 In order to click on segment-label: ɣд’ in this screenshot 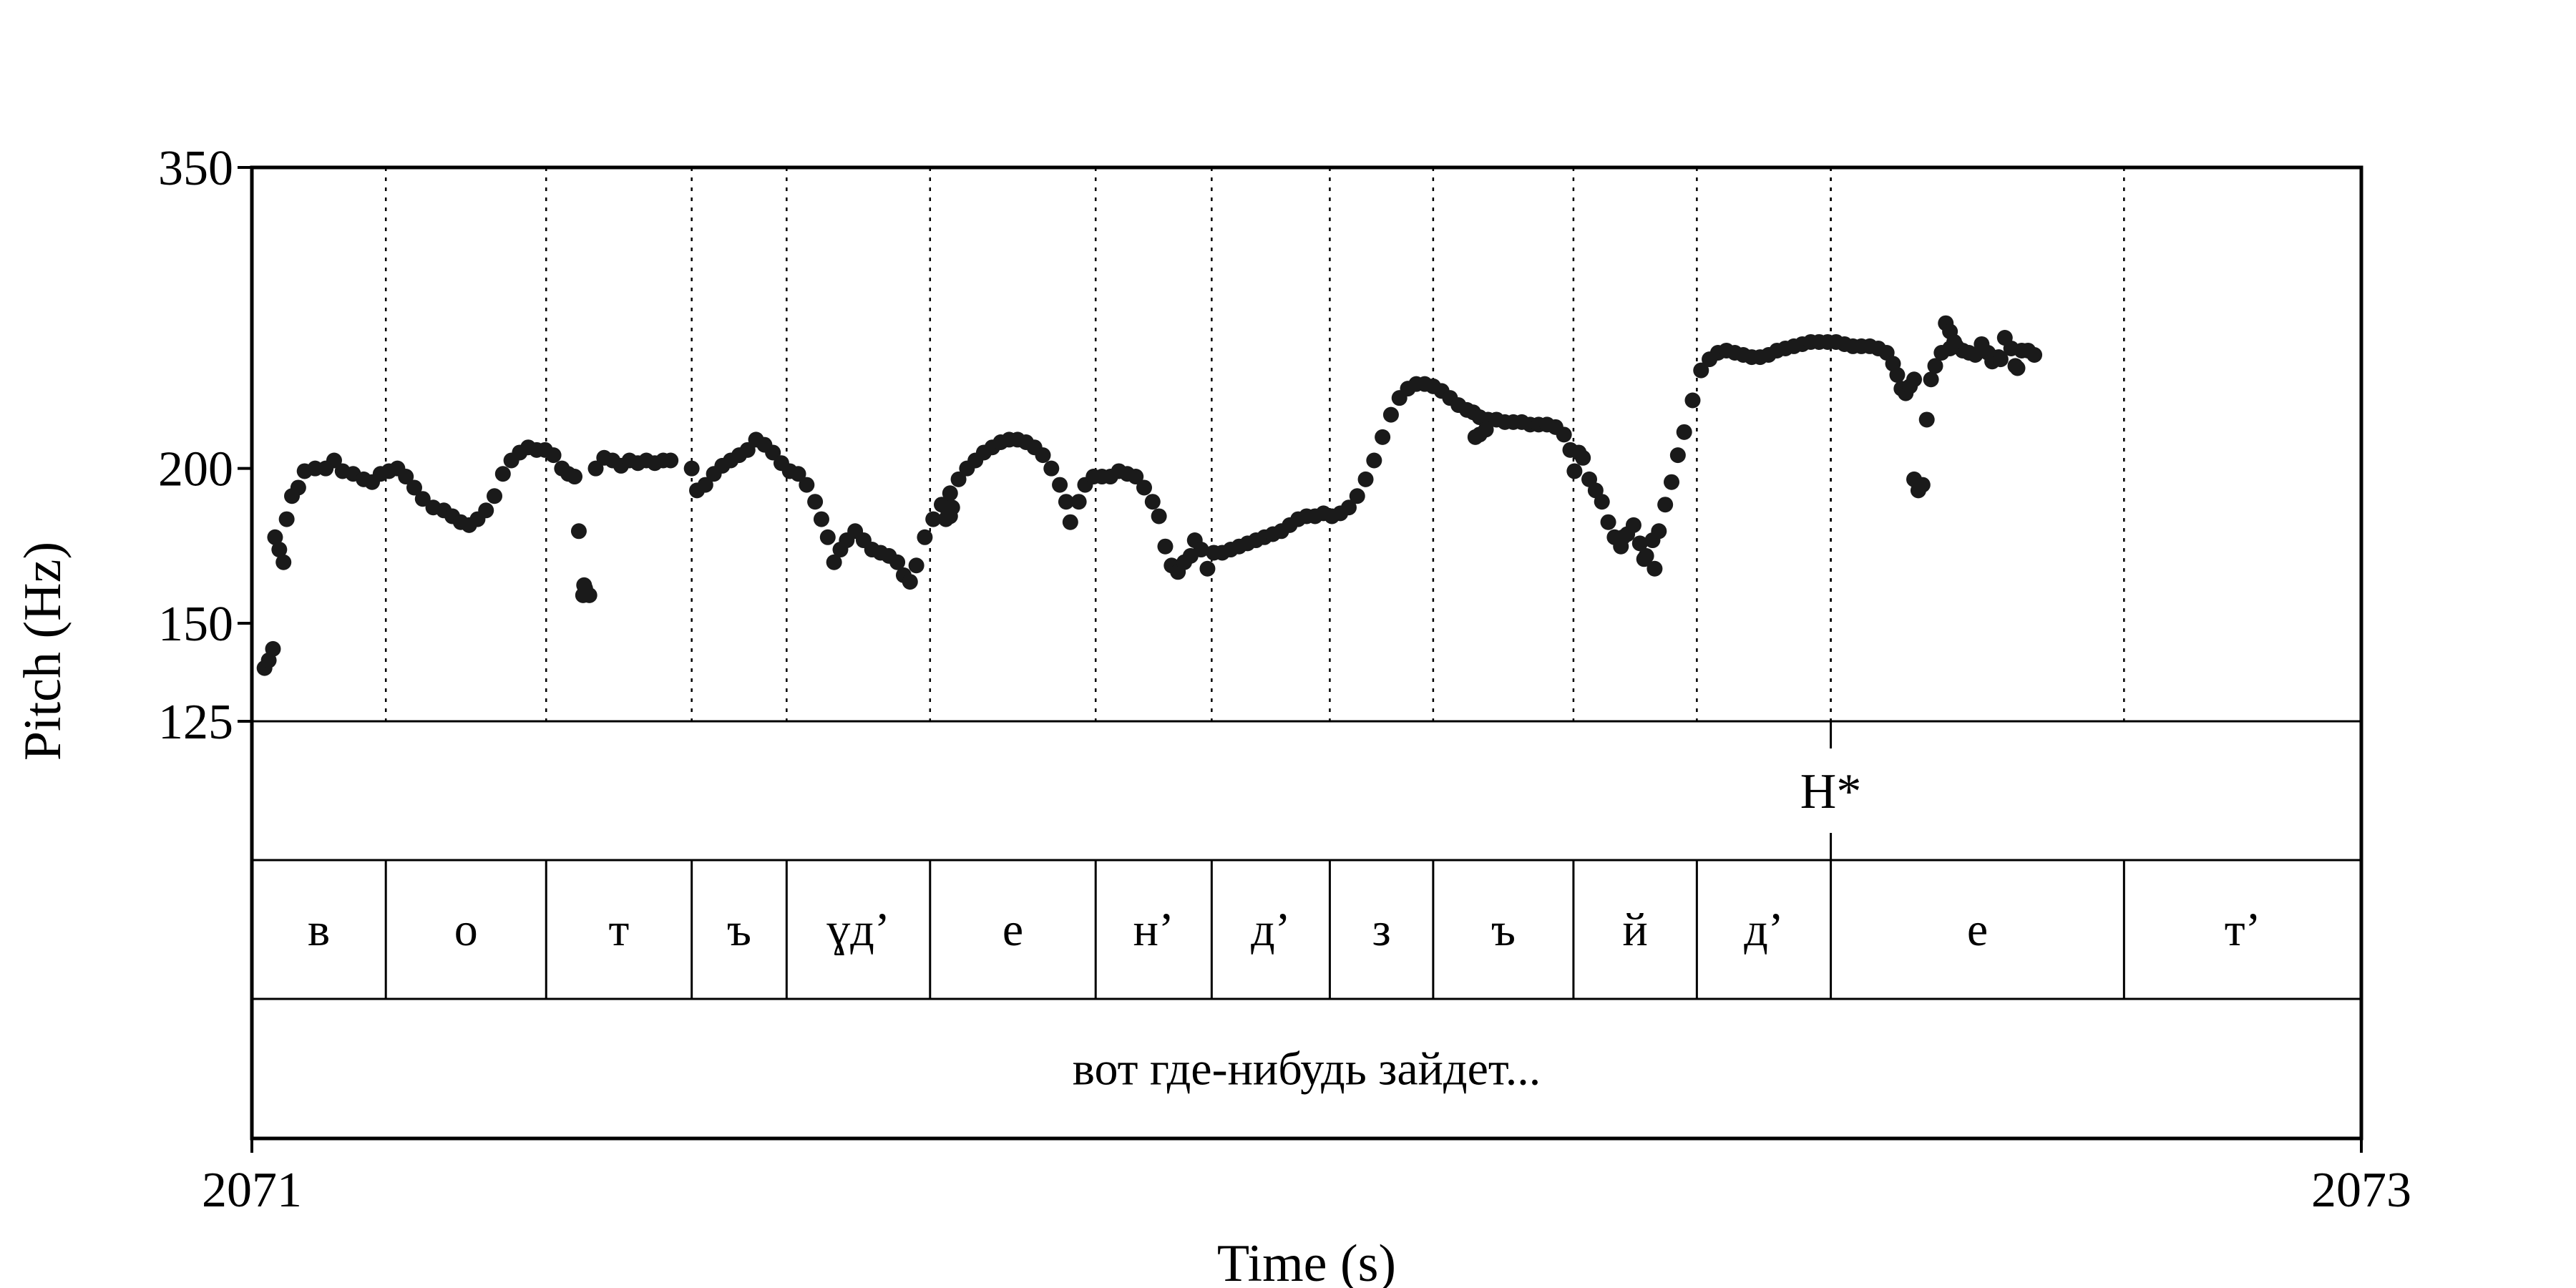, I will do `click(858, 930)`.